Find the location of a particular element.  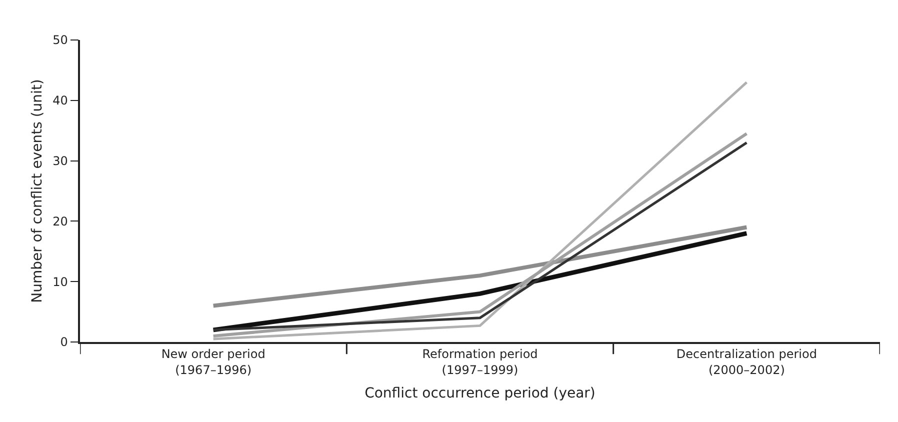

x-tick-label: Decentralization period (2000–2002) is located at coordinates (746, 362).